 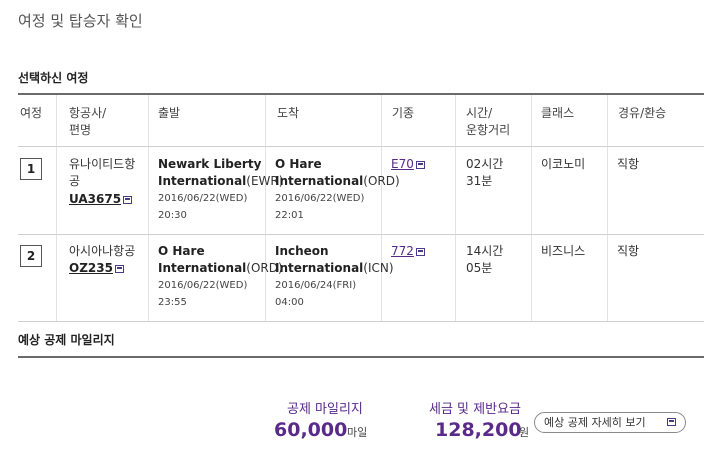 I want to click on duration-hours: 02시간, so click(x=485, y=164).